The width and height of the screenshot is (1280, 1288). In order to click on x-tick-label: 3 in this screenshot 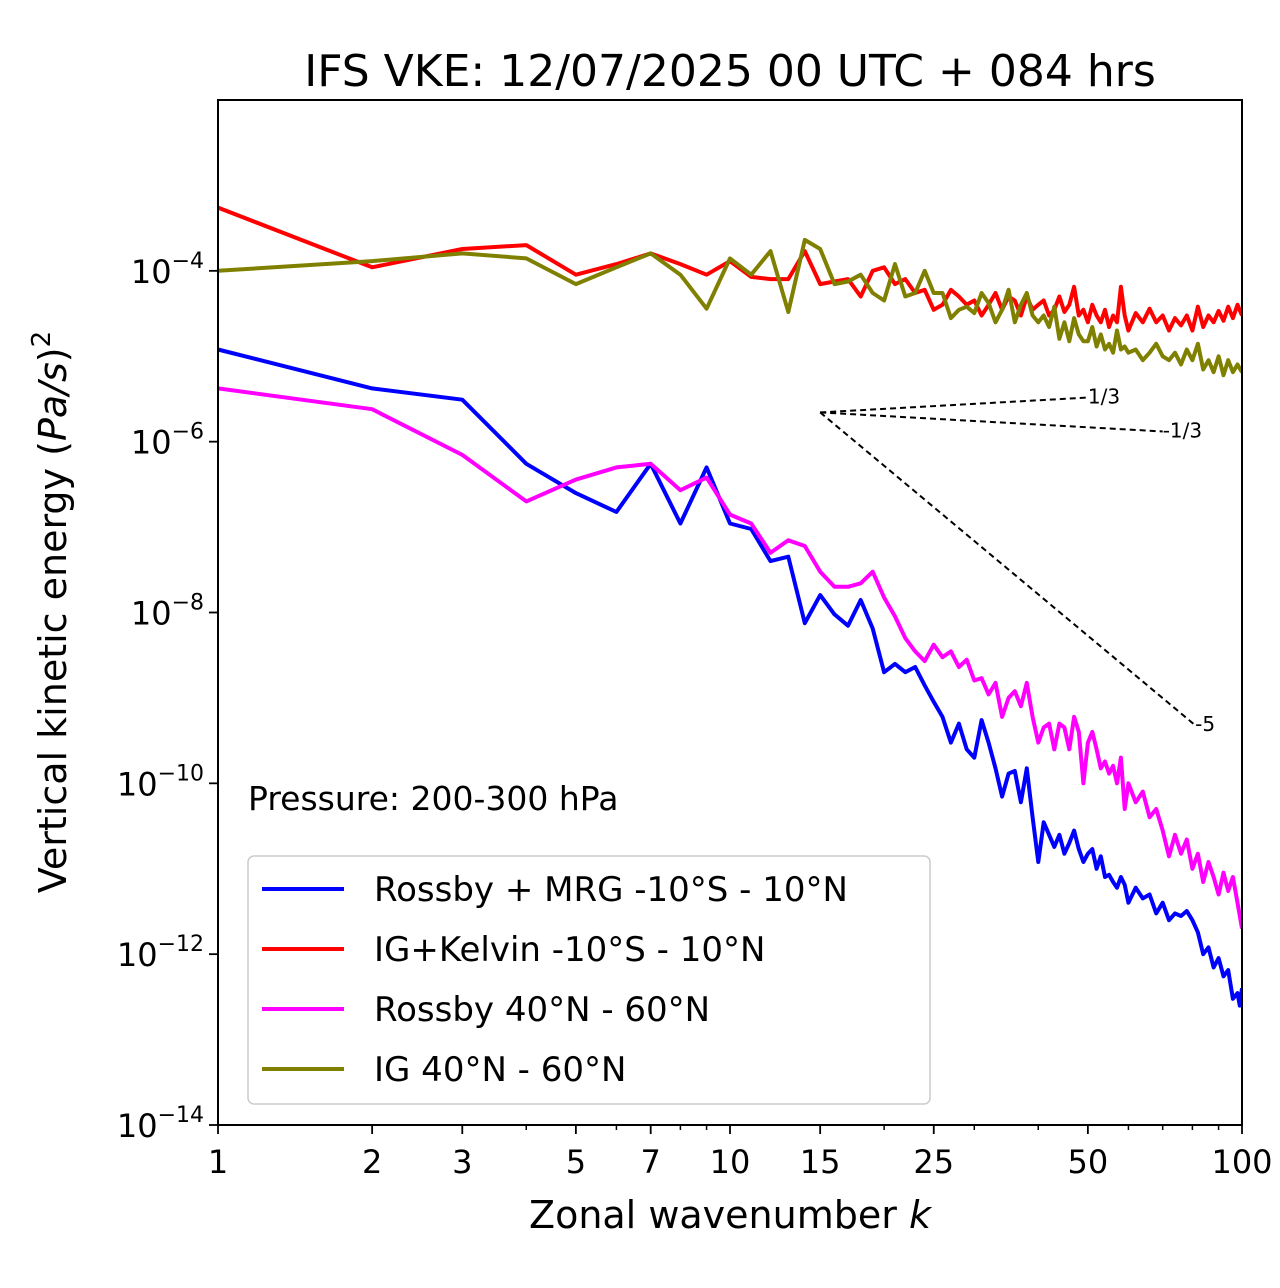, I will do `click(462, 1162)`.